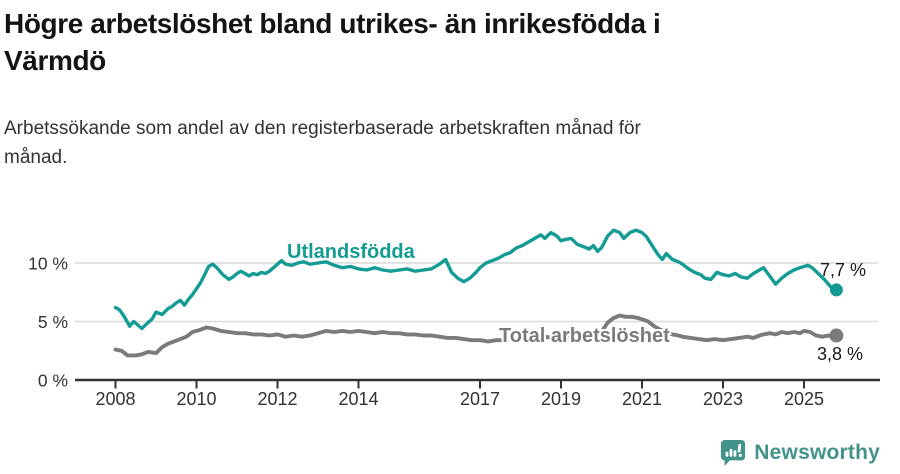 This screenshot has width=900, height=474. I want to click on x-tick-label-2012: 2012, so click(277, 399).